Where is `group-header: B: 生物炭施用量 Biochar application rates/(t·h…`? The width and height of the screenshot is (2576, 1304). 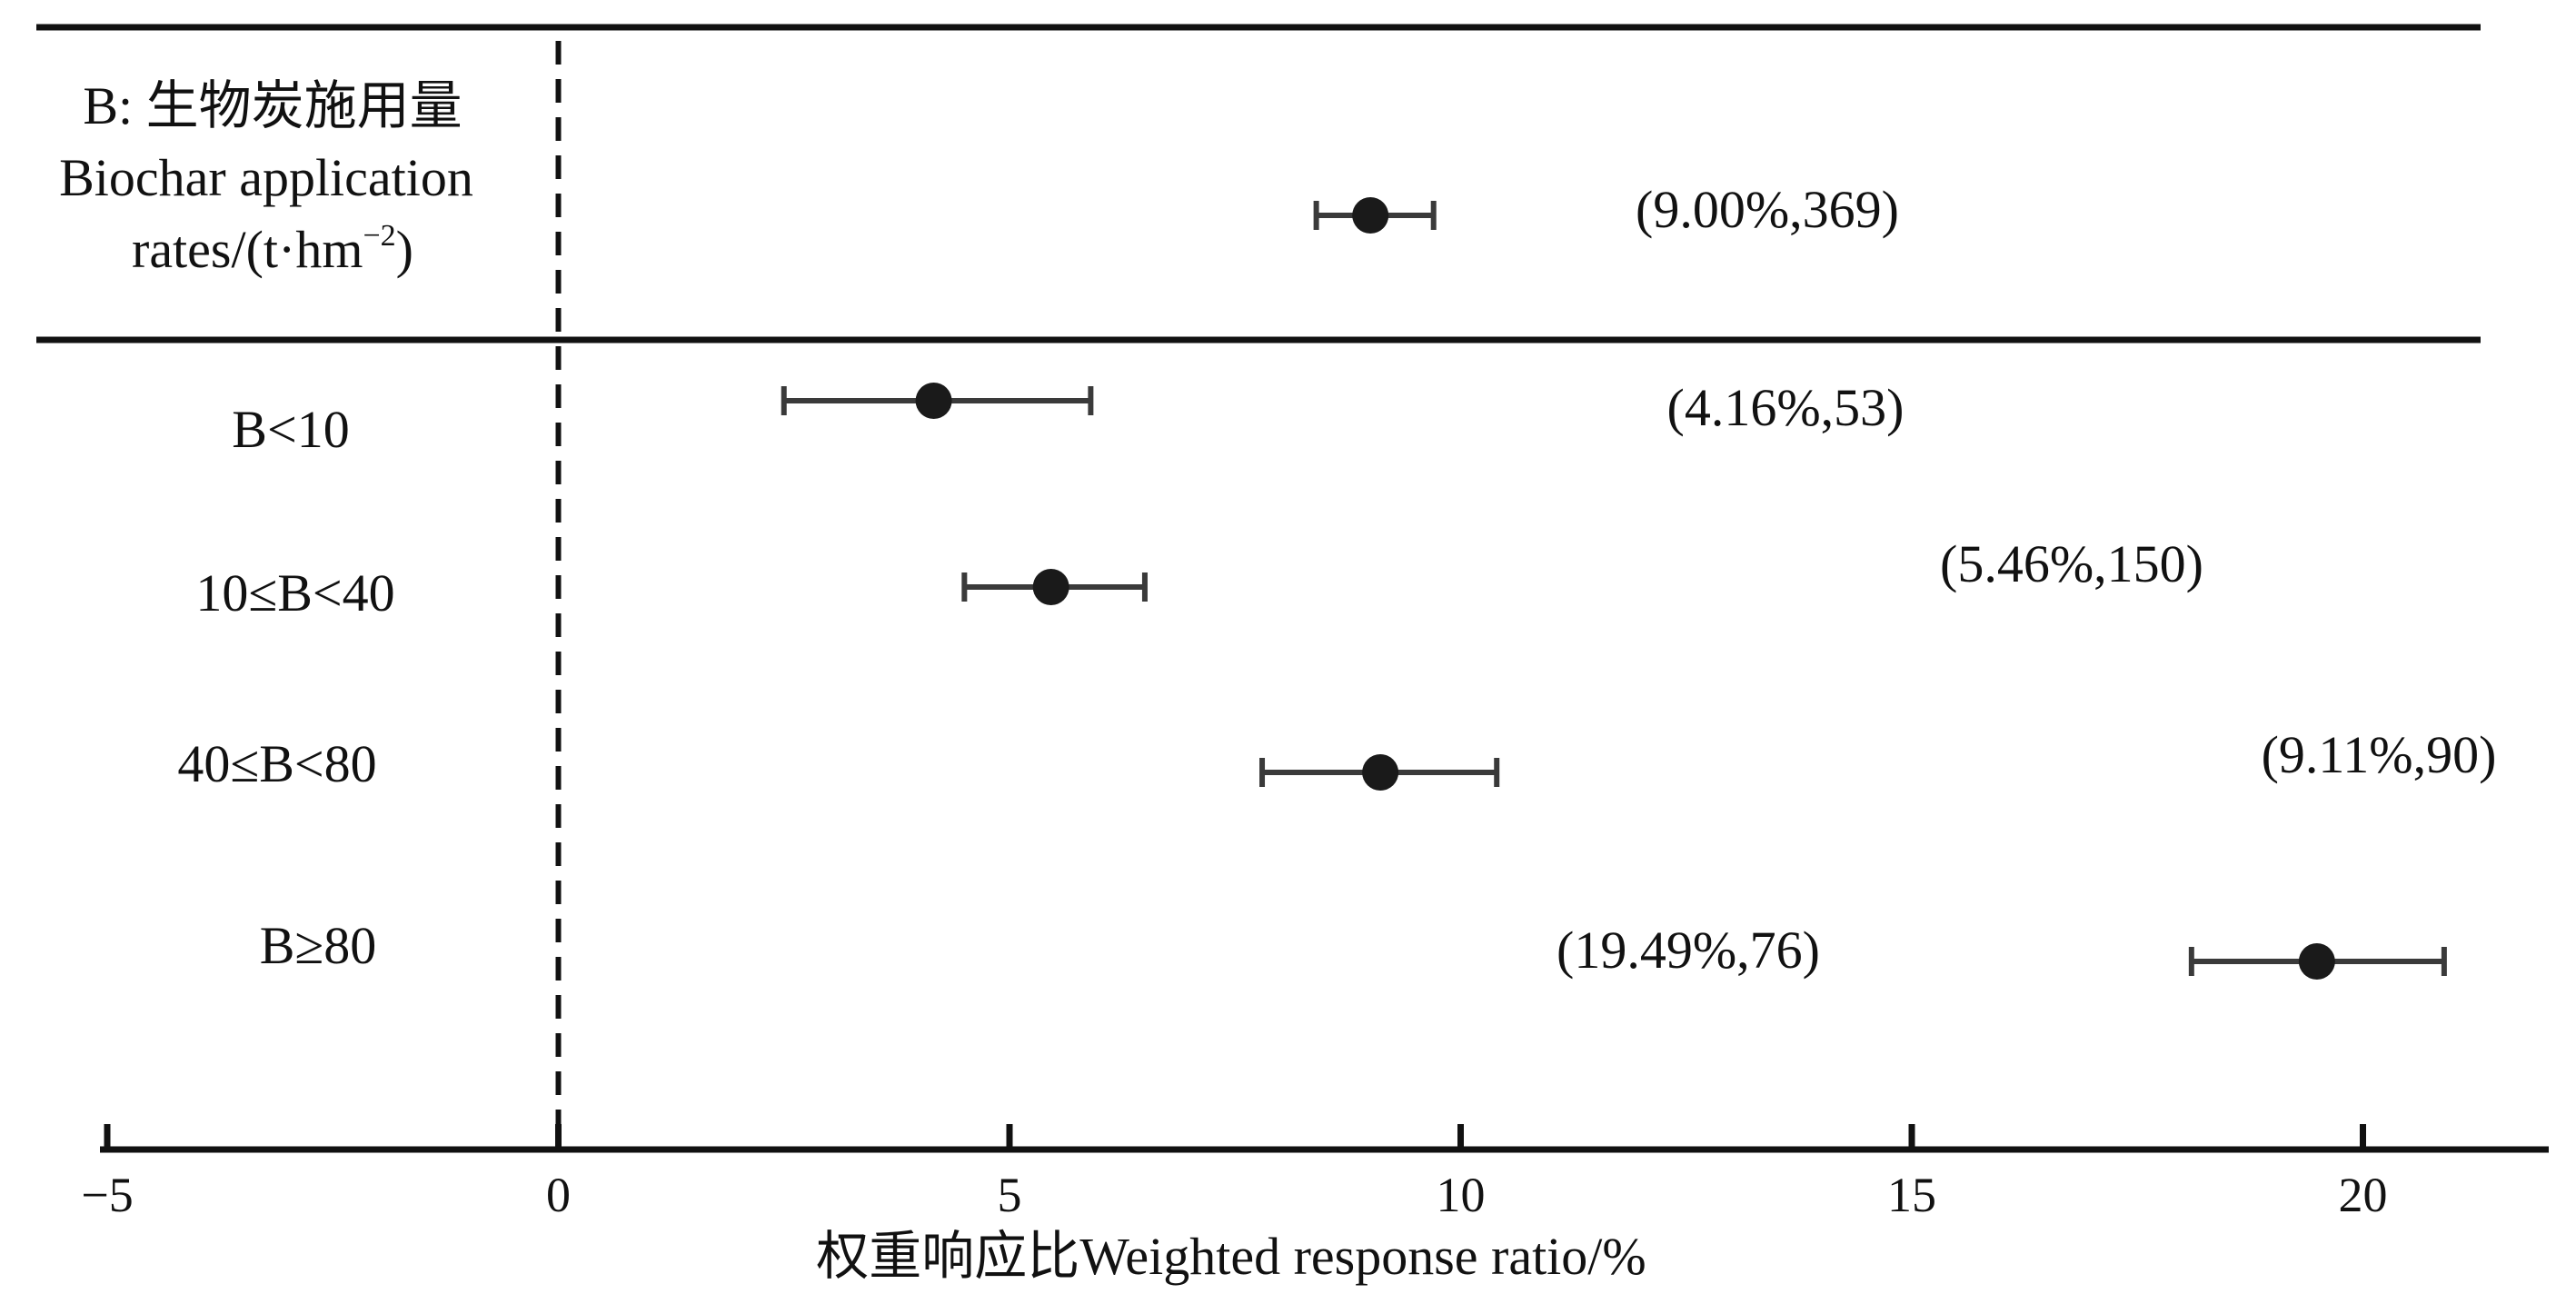
group-header: B: 生物炭施用量 Biochar application rates/(t·h… is located at coordinates (266, 177).